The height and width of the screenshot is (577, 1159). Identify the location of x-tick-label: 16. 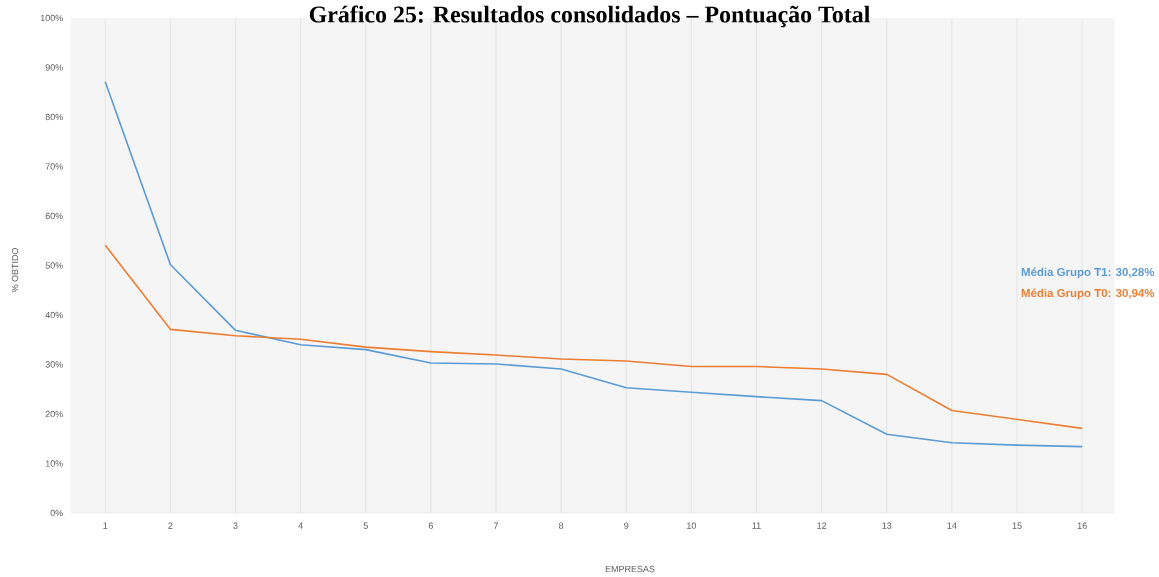
(1082, 525).